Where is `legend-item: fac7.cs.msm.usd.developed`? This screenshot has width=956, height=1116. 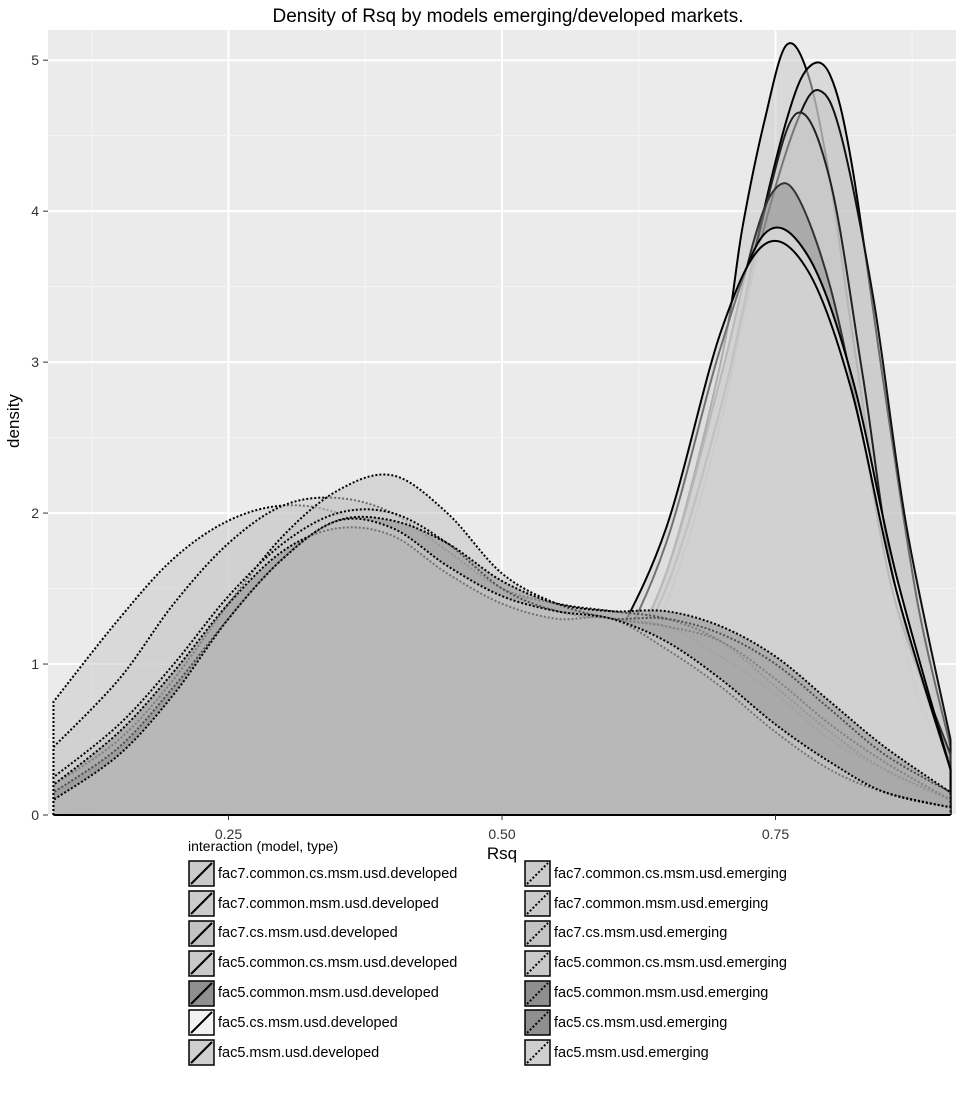 legend-item: fac7.cs.msm.usd.developed is located at coordinates (322, 934).